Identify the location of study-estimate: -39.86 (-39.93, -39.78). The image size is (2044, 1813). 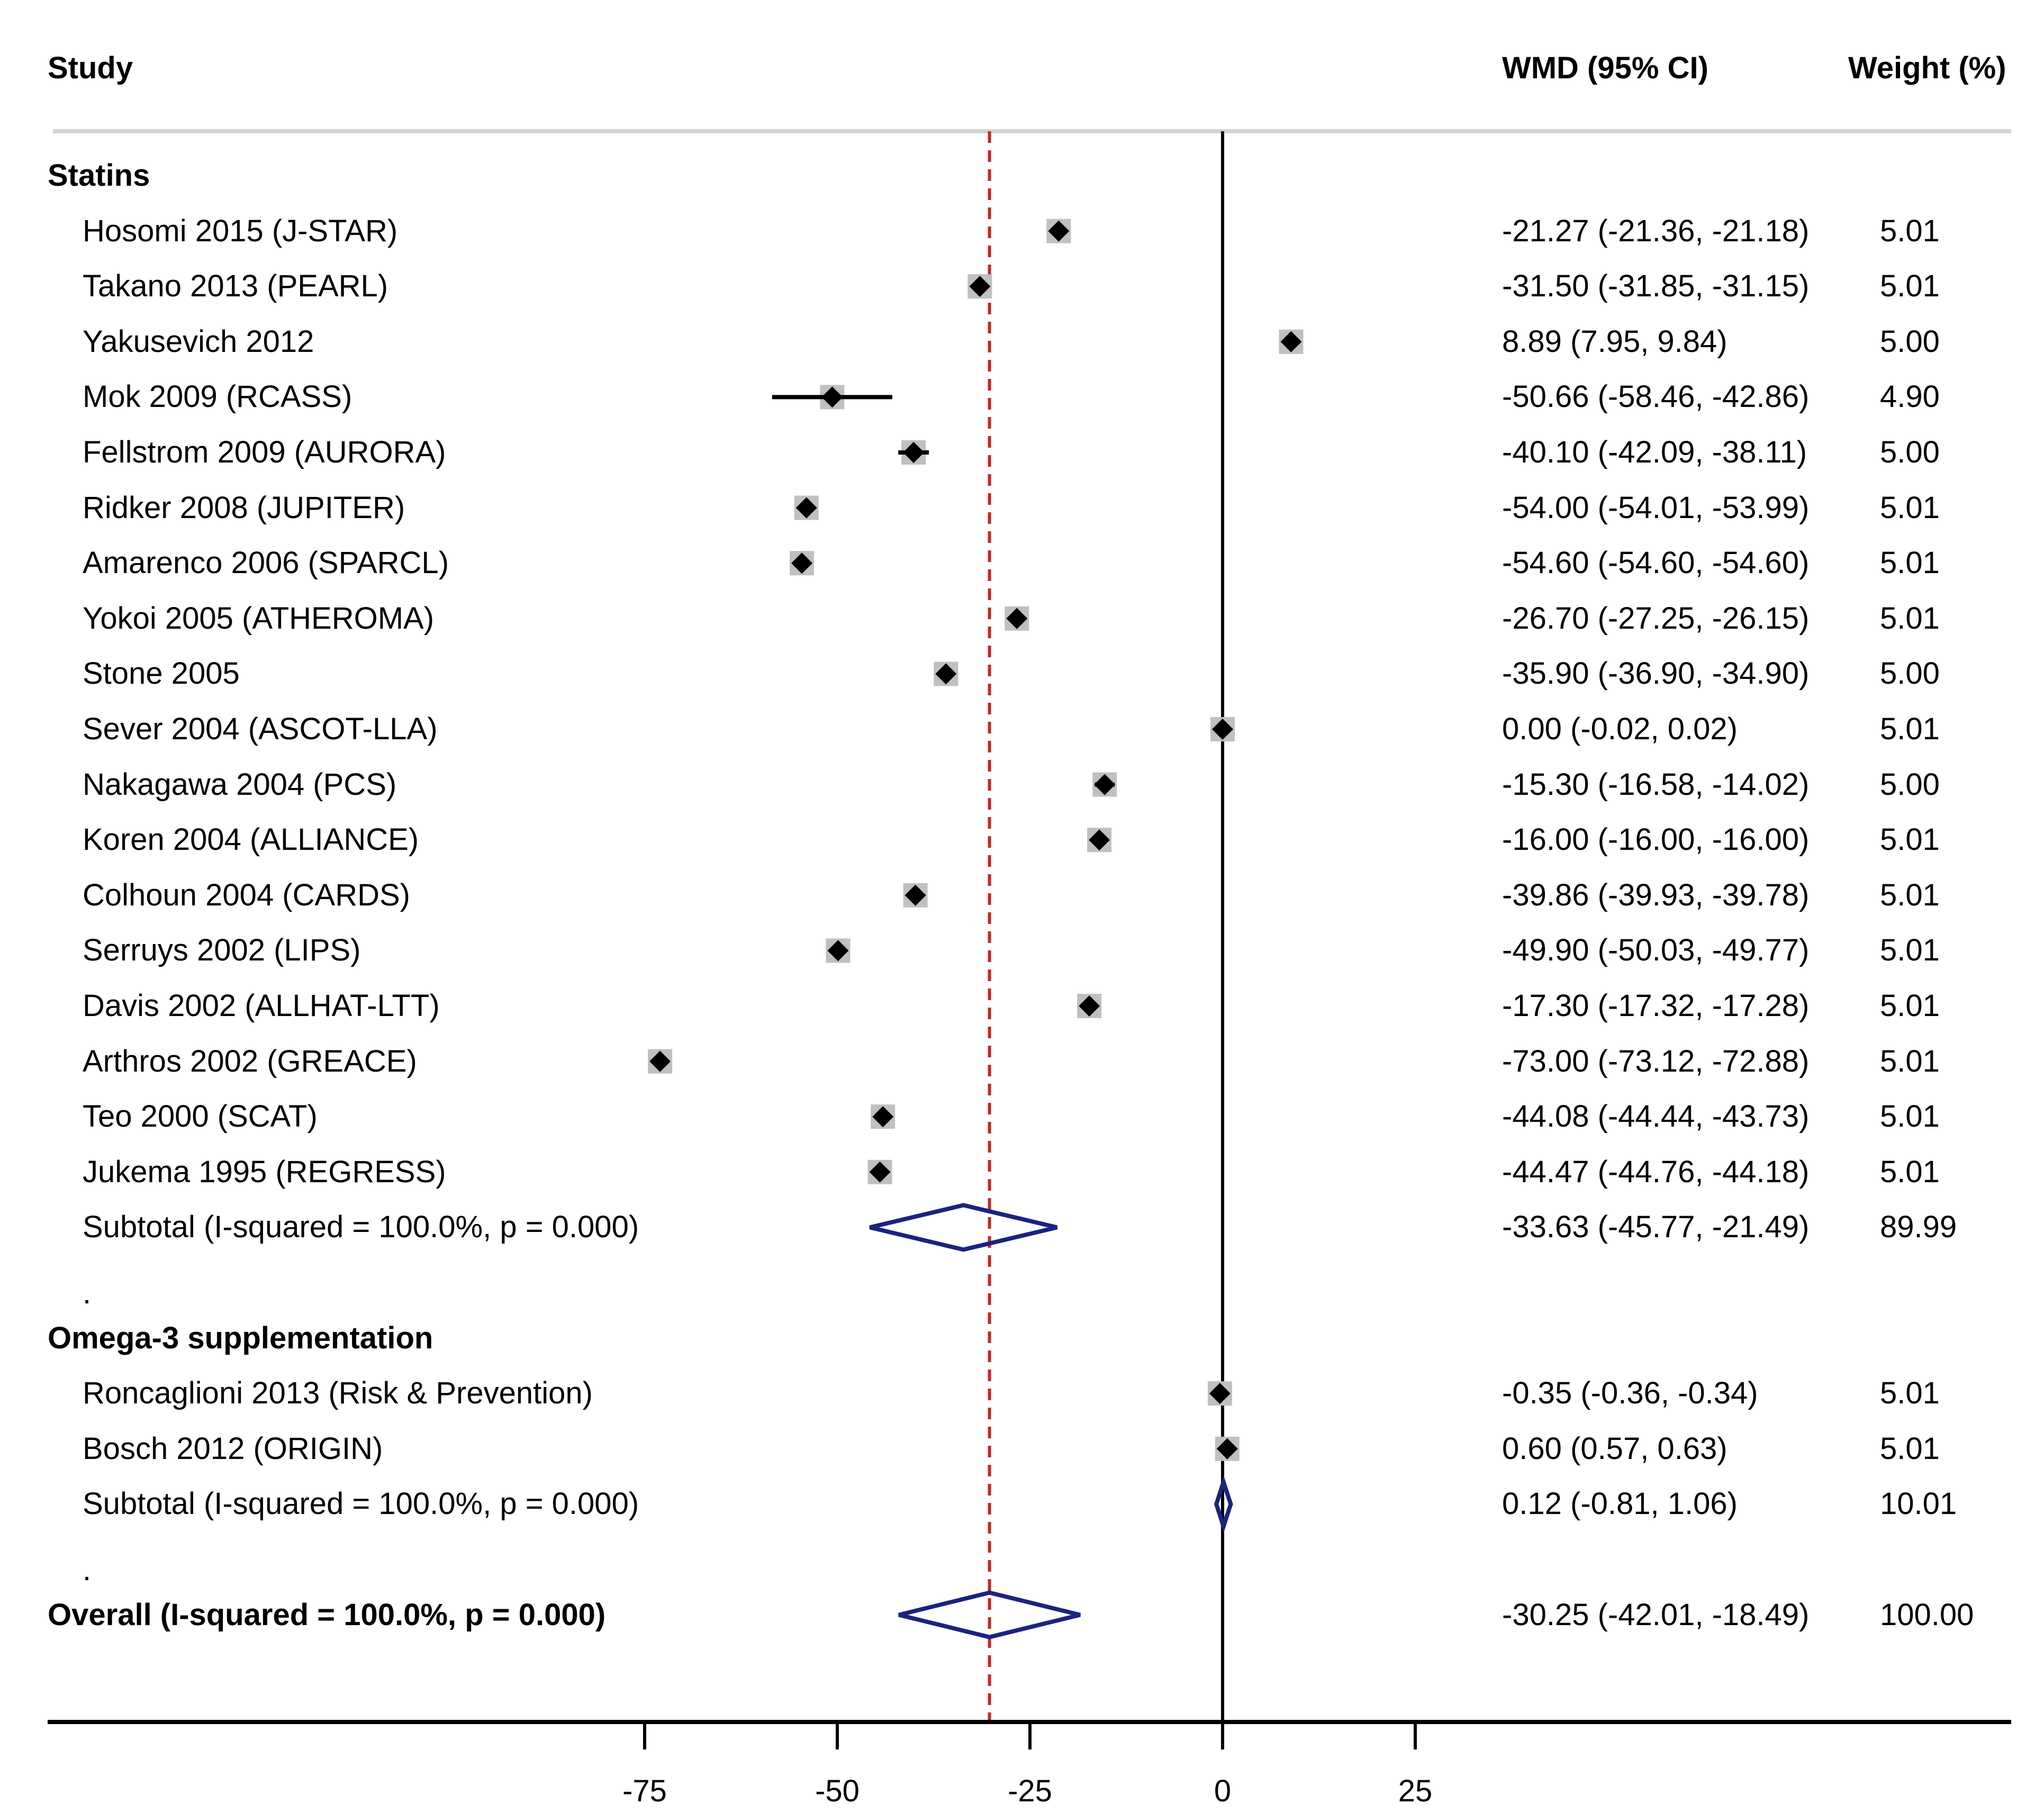
(1656, 894).